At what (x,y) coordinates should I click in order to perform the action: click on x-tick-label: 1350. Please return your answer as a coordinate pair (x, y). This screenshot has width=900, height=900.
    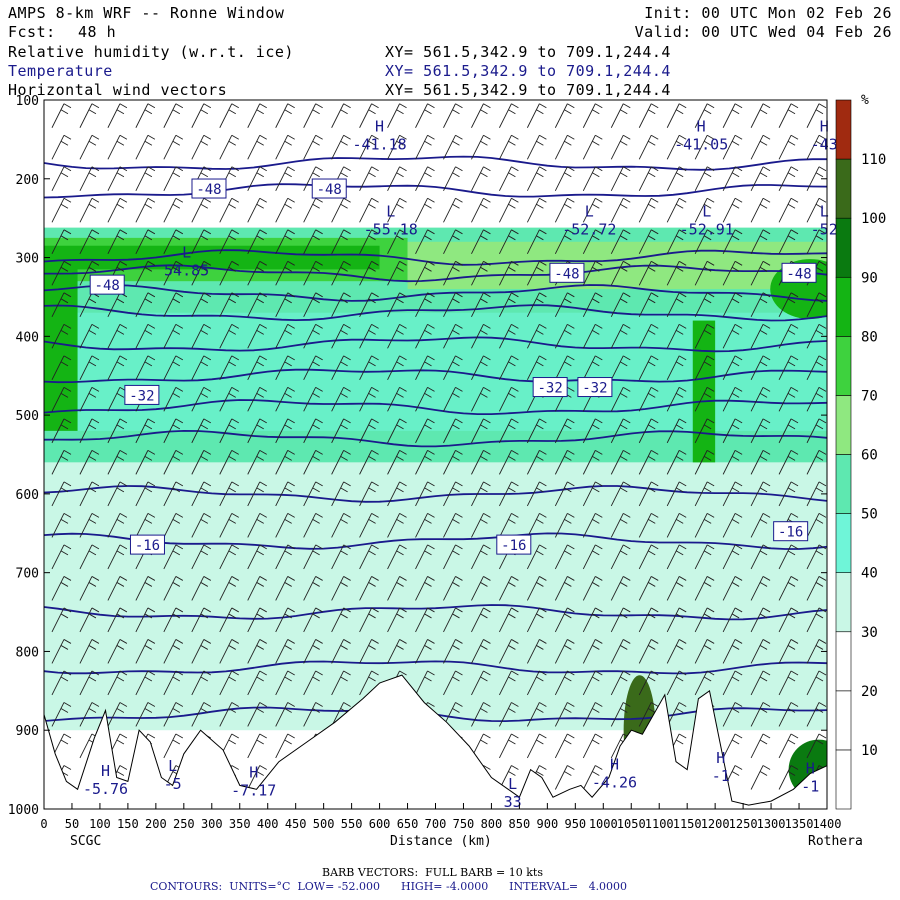
    Looking at the image, I should click on (799, 824).